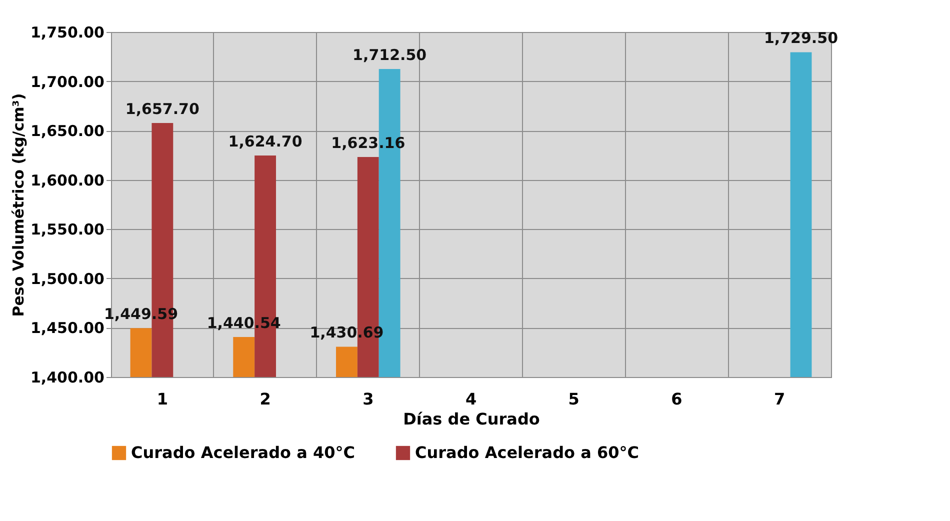 This screenshot has height=521, width=950. Describe the element at coordinates (574, 399) in the screenshot. I see `x-tick-label: 5` at that location.